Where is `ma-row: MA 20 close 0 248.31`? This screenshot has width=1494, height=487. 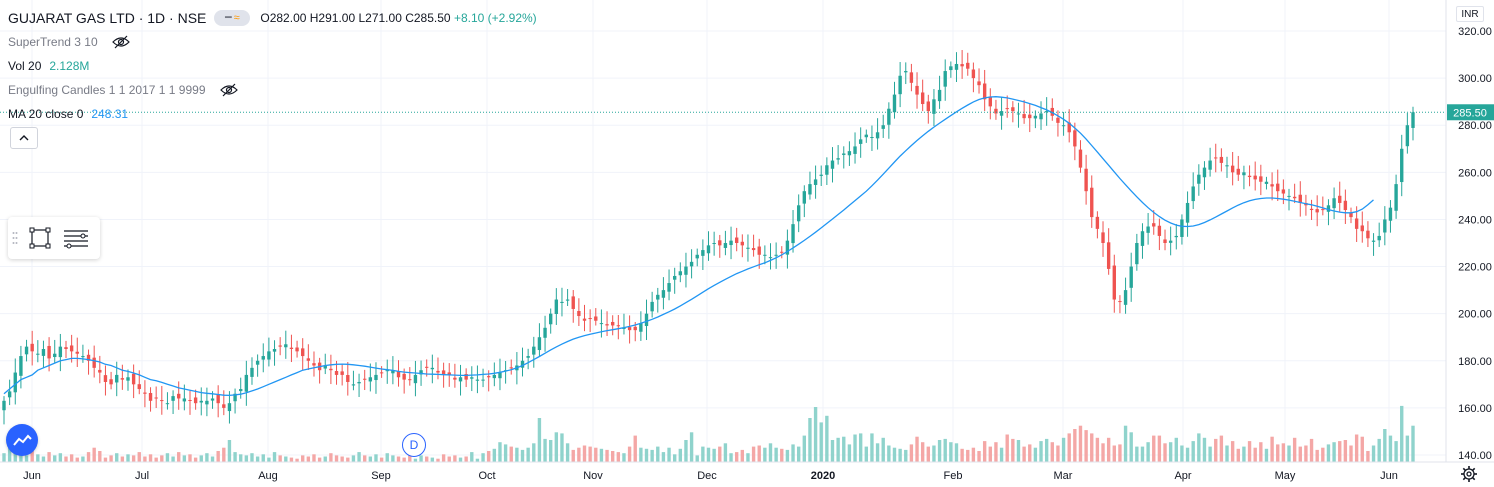
ma-row: MA 20 close 0 248.31 is located at coordinates (272, 114).